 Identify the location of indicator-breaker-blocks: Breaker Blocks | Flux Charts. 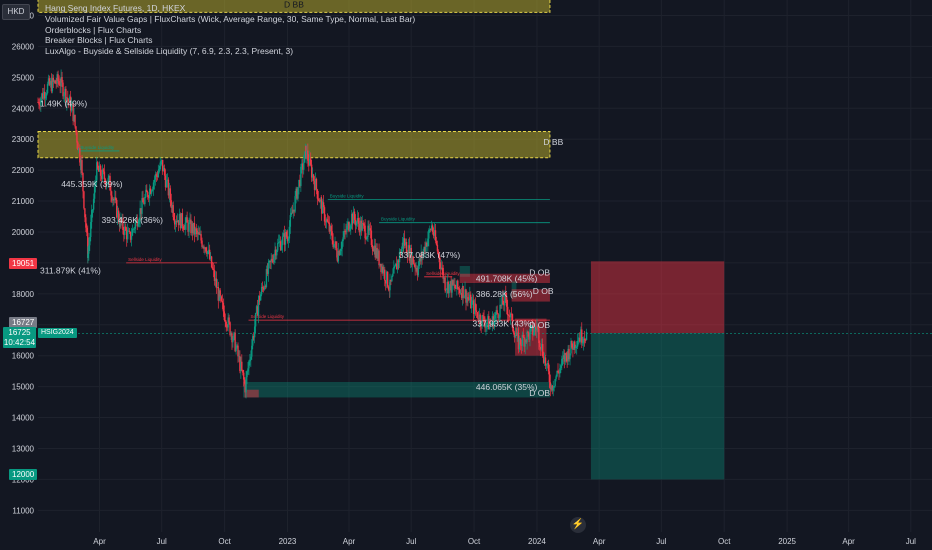
(99, 40).